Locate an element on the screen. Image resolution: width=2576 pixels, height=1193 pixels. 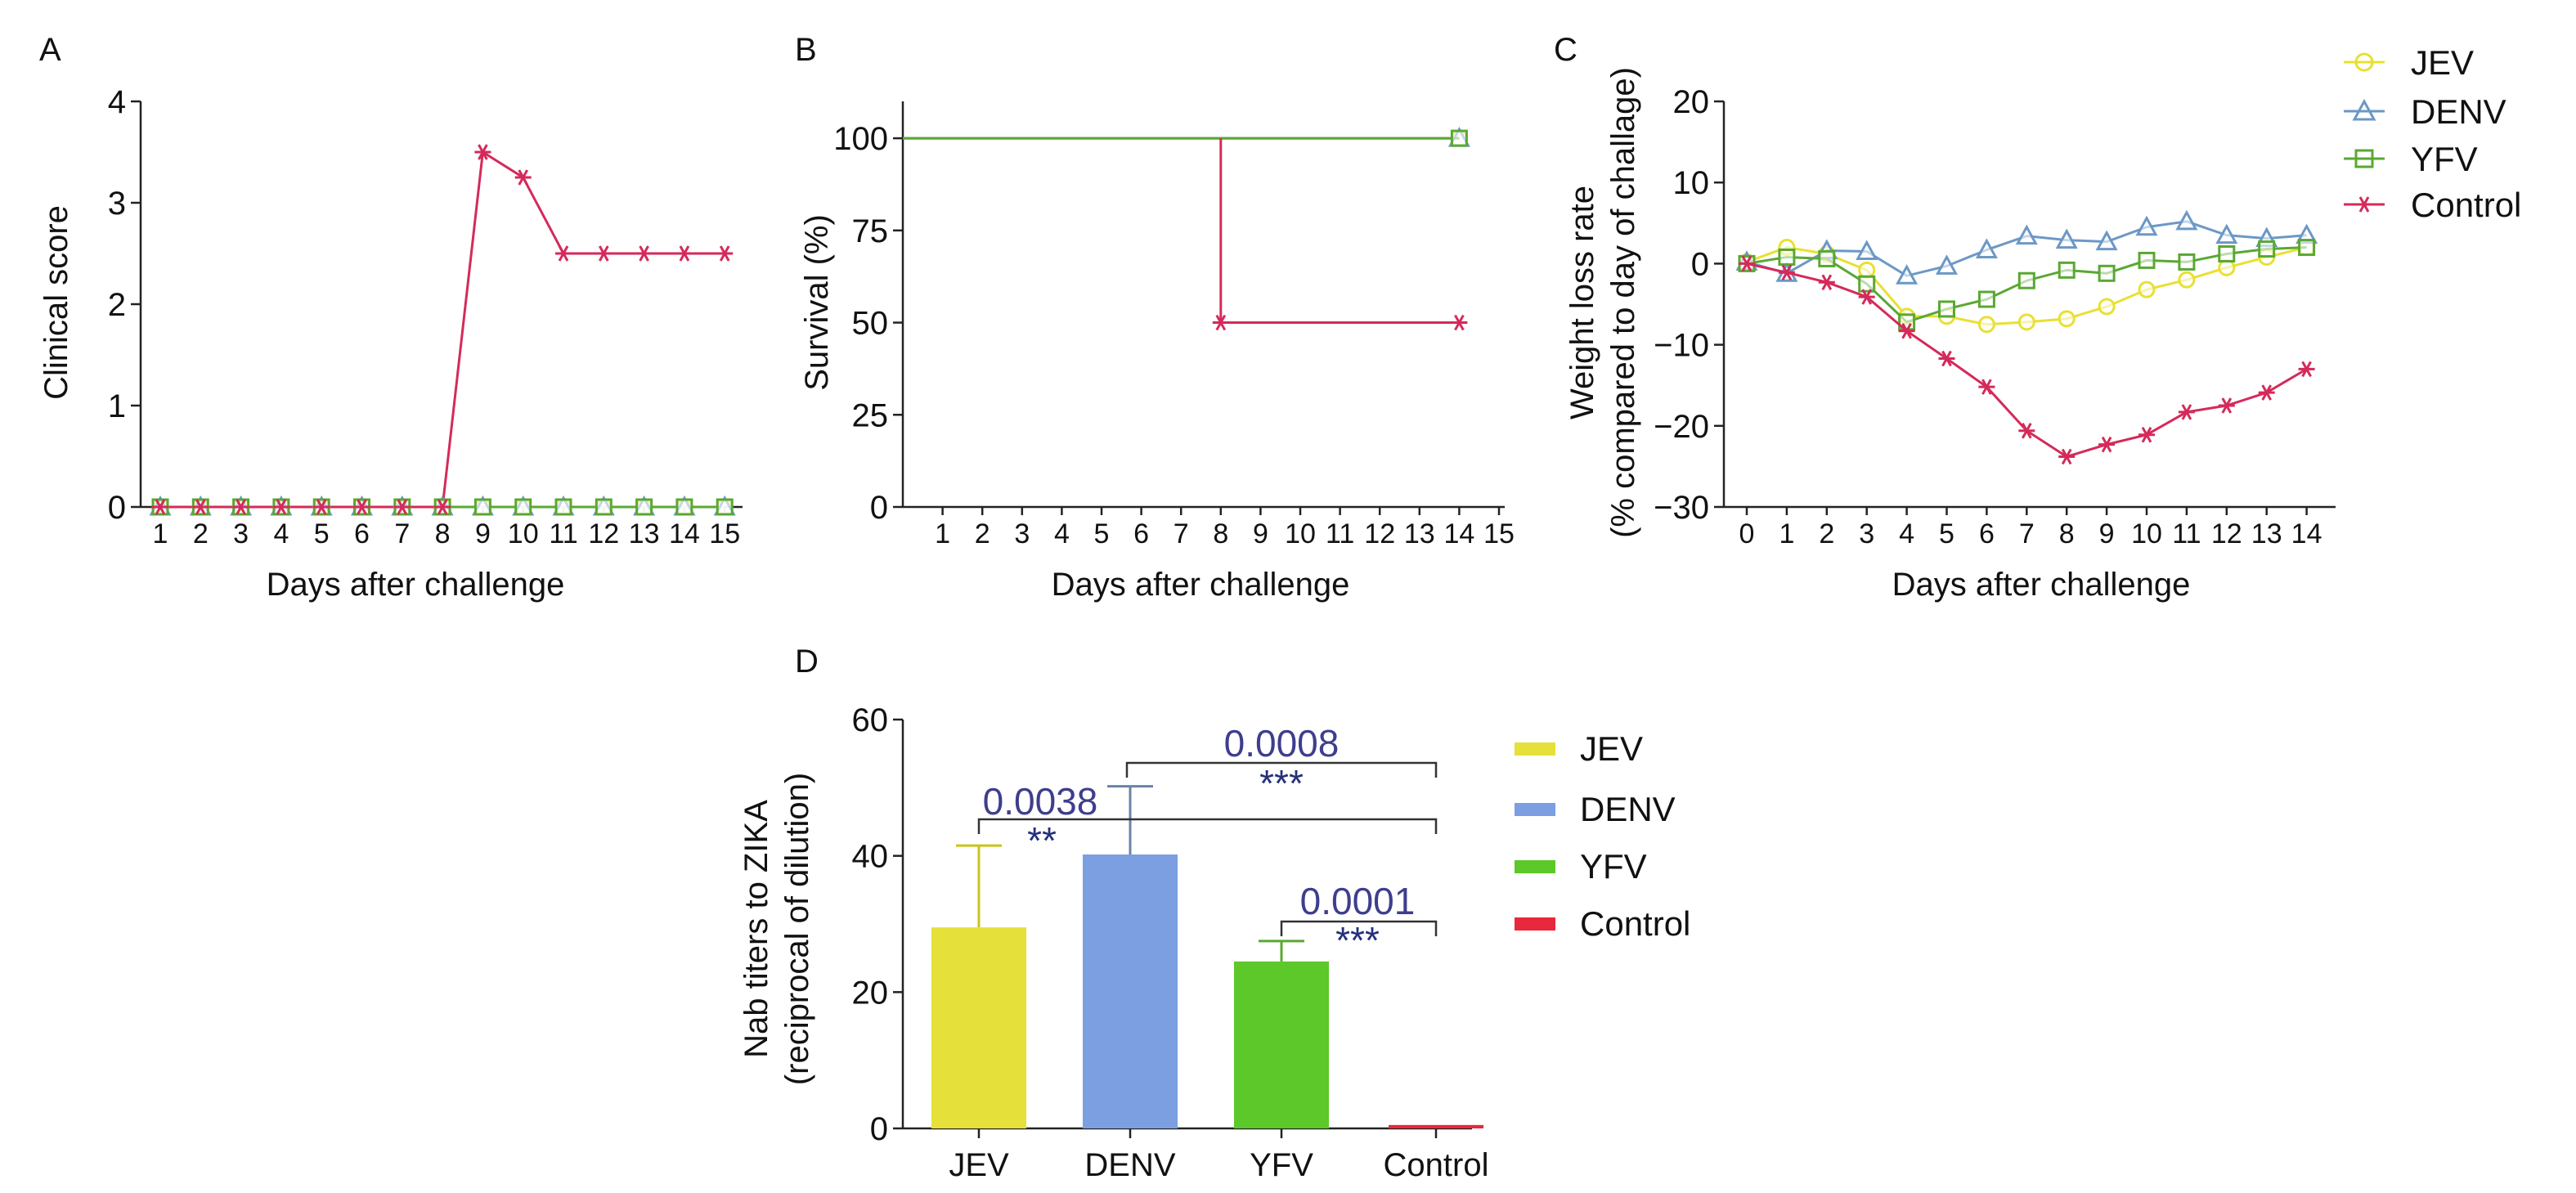
panel-a-x-tick-label: 3 is located at coordinates (241, 533).